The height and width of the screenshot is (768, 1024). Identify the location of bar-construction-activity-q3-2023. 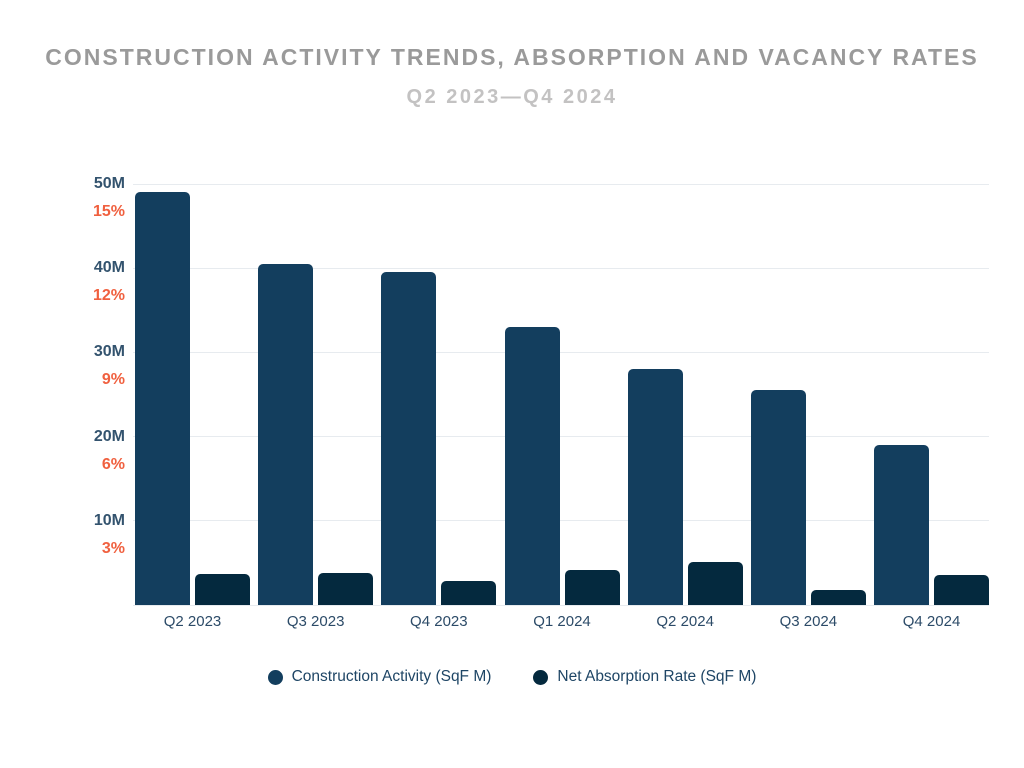
(286, 434).